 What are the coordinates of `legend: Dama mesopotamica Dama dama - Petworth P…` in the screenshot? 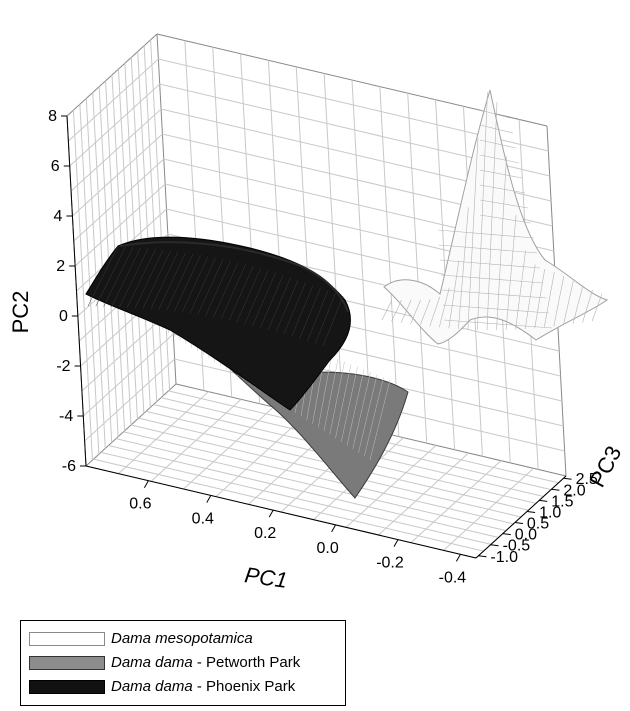 It's located at (183, 663).